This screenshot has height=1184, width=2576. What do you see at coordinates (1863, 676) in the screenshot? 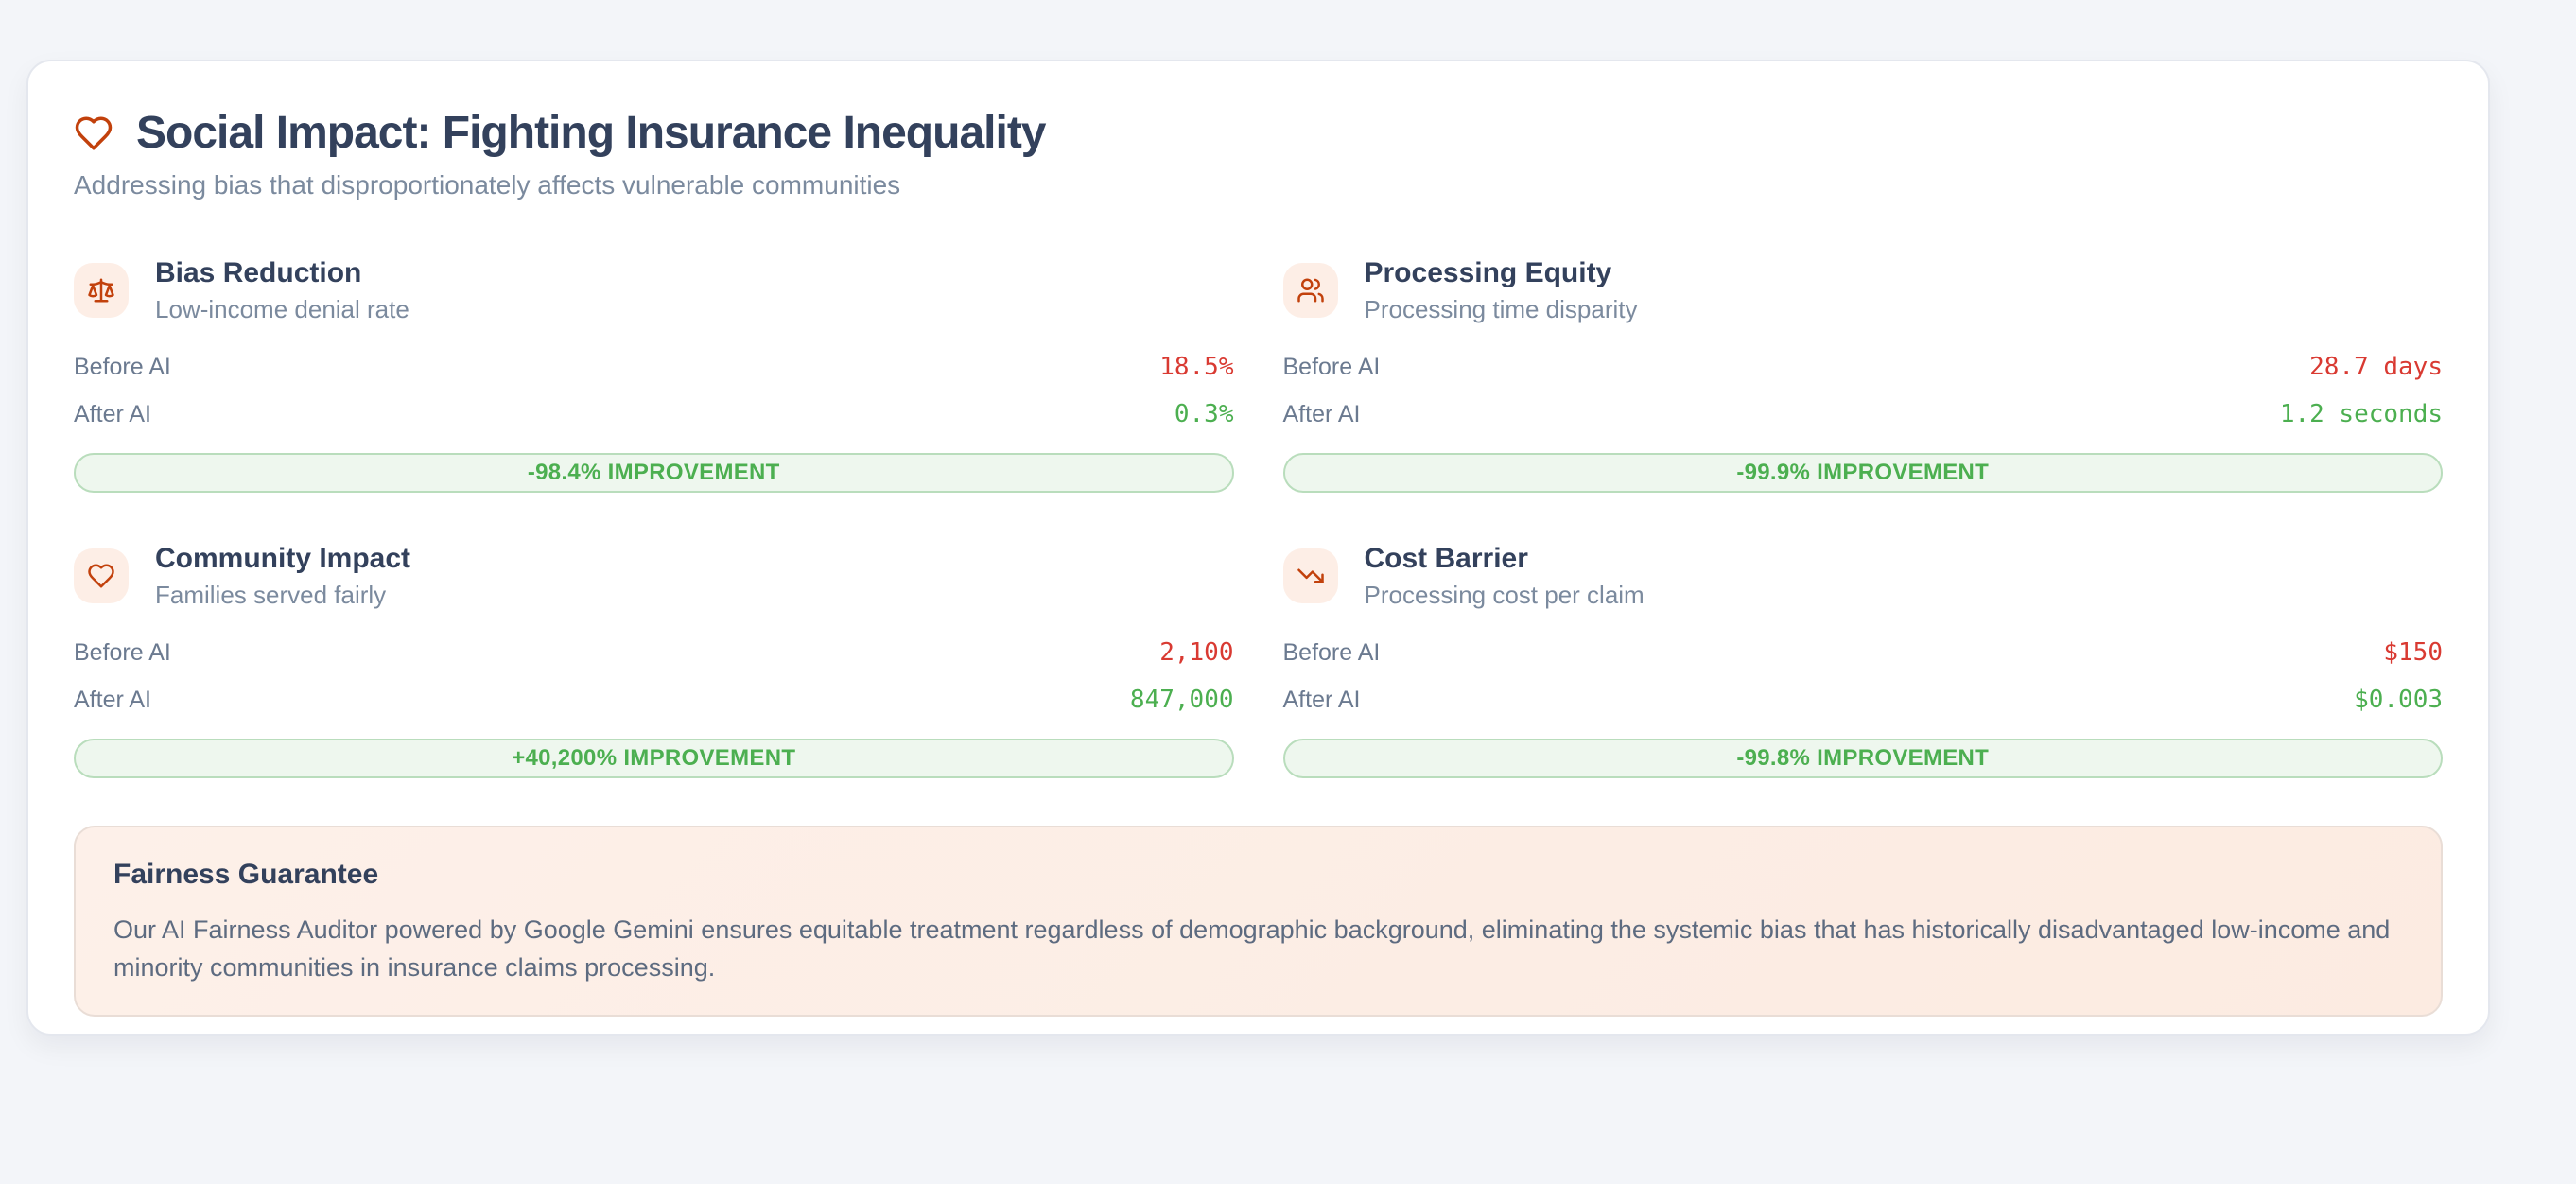
I see `metric-rows: Before AI $150 After AI $0.003` at bounding box center [1863, 676].